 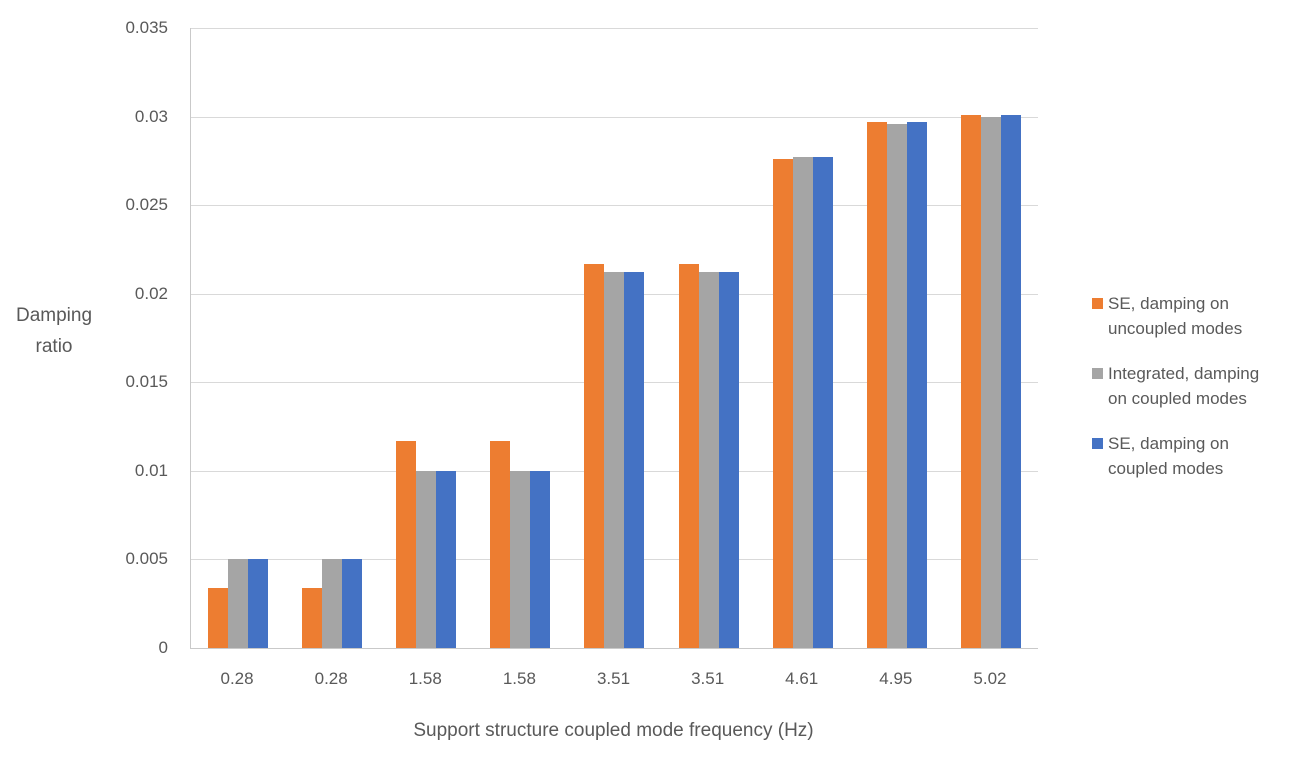 I want to click on legend-item: Integrated, damping on coupled modes, so click(x=1192, y=386).